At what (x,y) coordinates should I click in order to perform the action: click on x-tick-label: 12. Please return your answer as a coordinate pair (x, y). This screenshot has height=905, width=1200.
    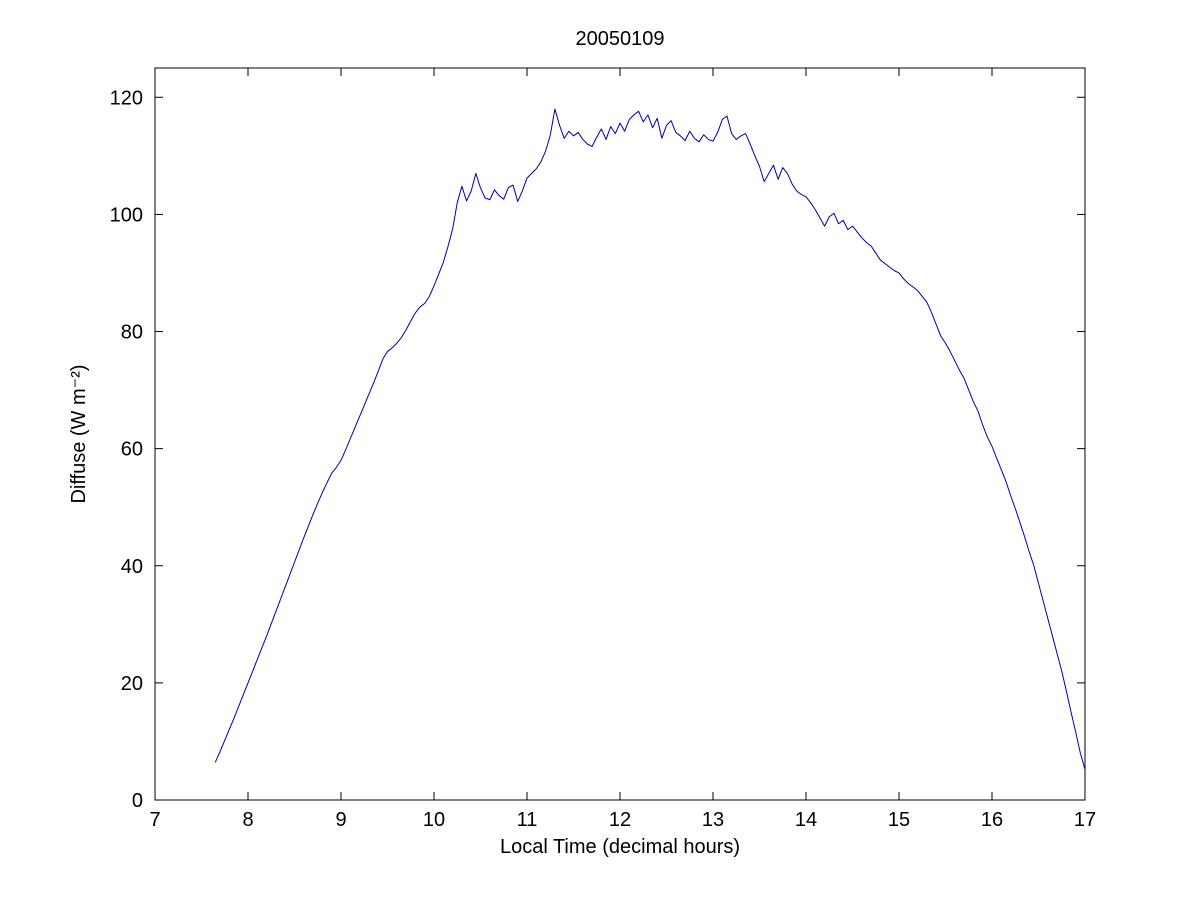
    Looking at the image, I should click on (620, 820).